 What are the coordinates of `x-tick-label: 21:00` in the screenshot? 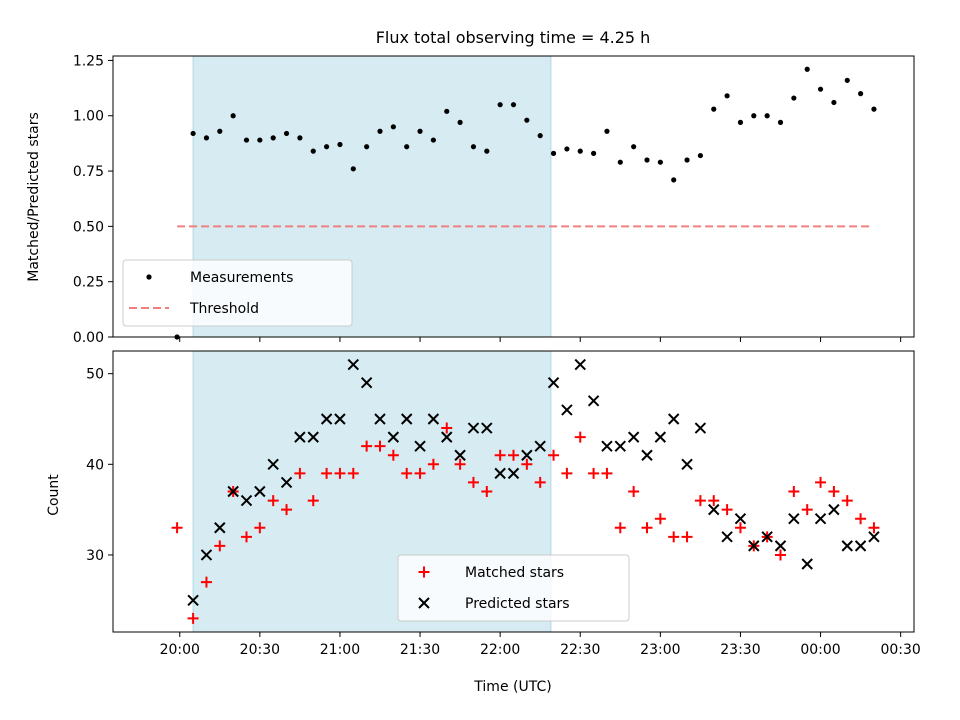 It's located at (340, 650).